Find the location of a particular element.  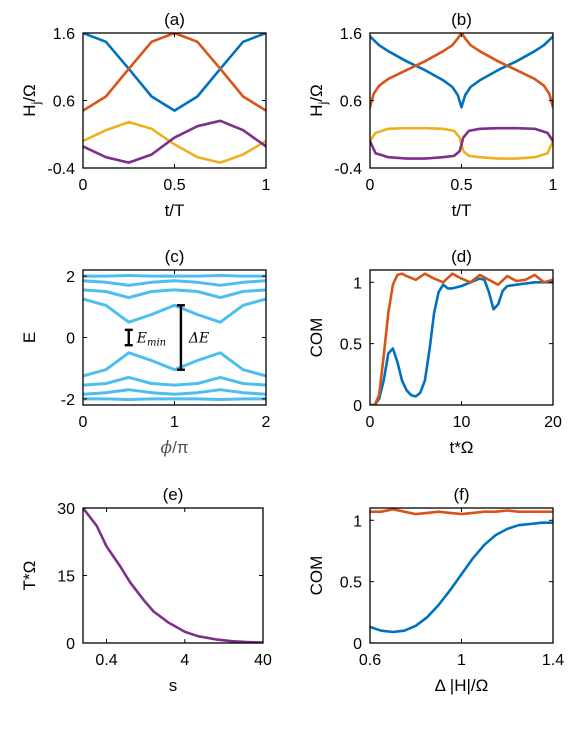

y-tick-label-a-2: 1.6 is located at coordinates (64, 34).